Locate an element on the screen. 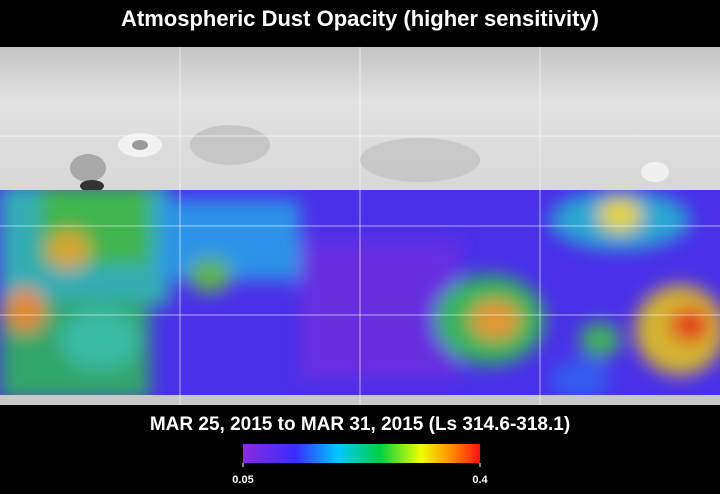  colorbar-tick-label: 0.05 is located at coordinates (242, 480).